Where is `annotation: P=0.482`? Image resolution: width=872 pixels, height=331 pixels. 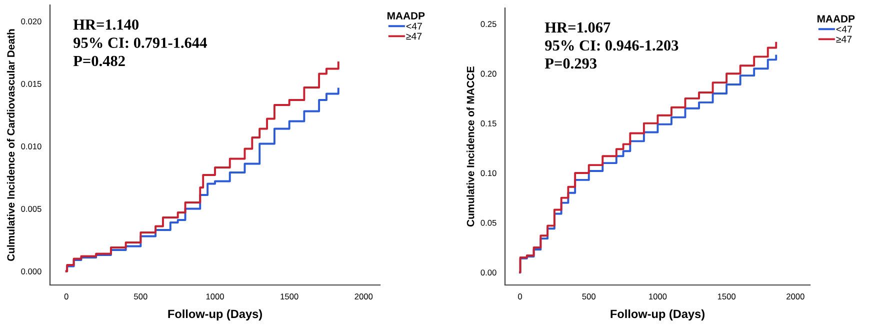
annotation: P=0.482 is located at coordinates (99, 61).